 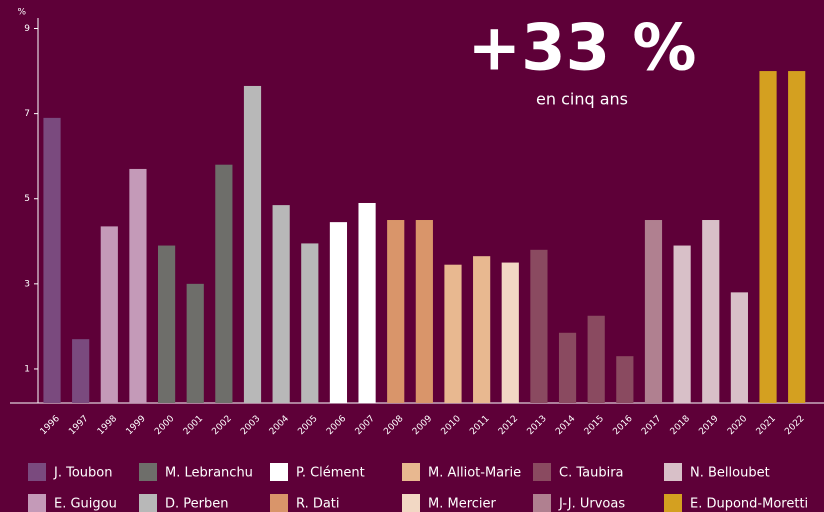 What do you see at coordinates (27, 199) in the screenshot?
I see `y-tick-label: 5` at bounding box center [27, 199].